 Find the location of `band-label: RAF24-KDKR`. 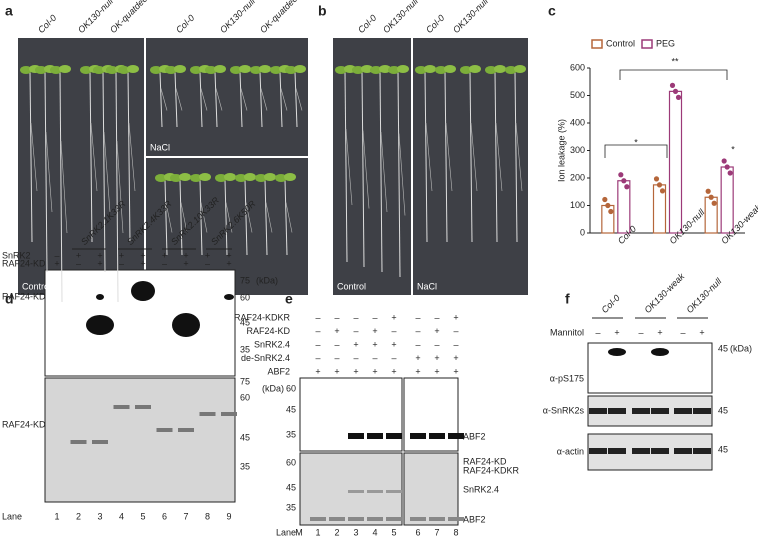

band-label: RAF24-KDKR is located at coordinates (491, 470).